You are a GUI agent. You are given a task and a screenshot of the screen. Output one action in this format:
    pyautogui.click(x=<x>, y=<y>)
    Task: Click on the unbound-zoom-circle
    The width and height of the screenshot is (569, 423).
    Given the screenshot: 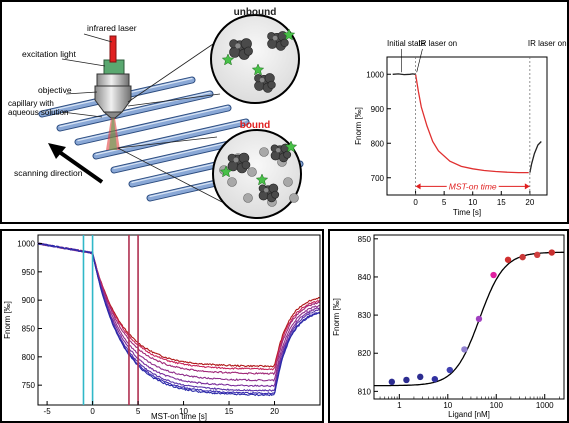 What is the action you would take?
    pyautogui.click(x=255, y=59)
    